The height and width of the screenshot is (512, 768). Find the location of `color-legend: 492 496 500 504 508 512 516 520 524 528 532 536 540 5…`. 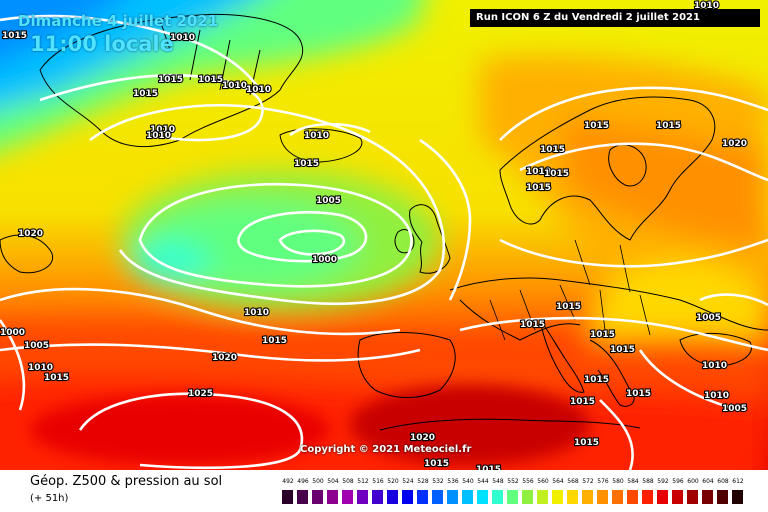

color-legend: 492 496 500 504 508 512 516 520 524 528 532 536 540 5… is located at coordinates (517, 492).